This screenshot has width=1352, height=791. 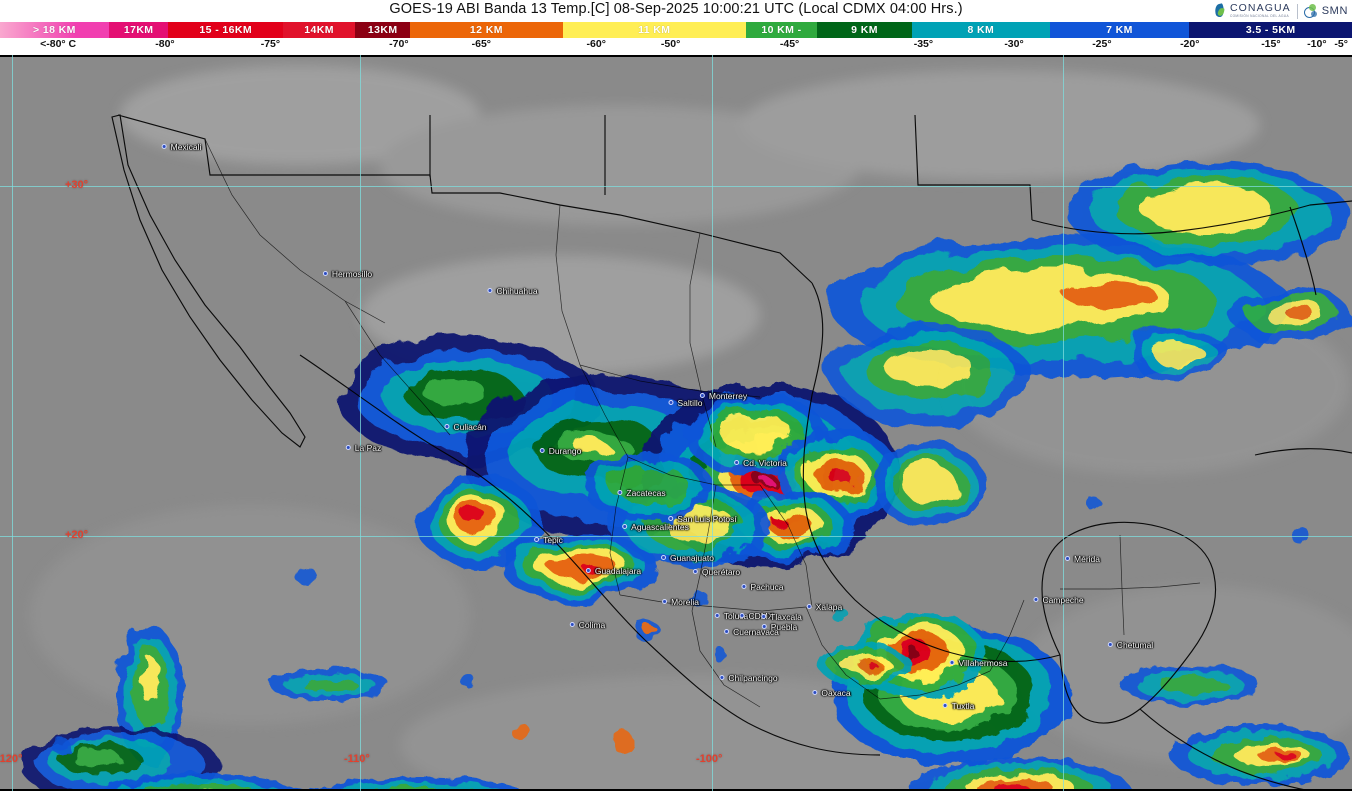 What do you see at coordinates (399, 44) in the screenshot?
I see `scale-tick-3: -70°` at bounding box center [399, 44].